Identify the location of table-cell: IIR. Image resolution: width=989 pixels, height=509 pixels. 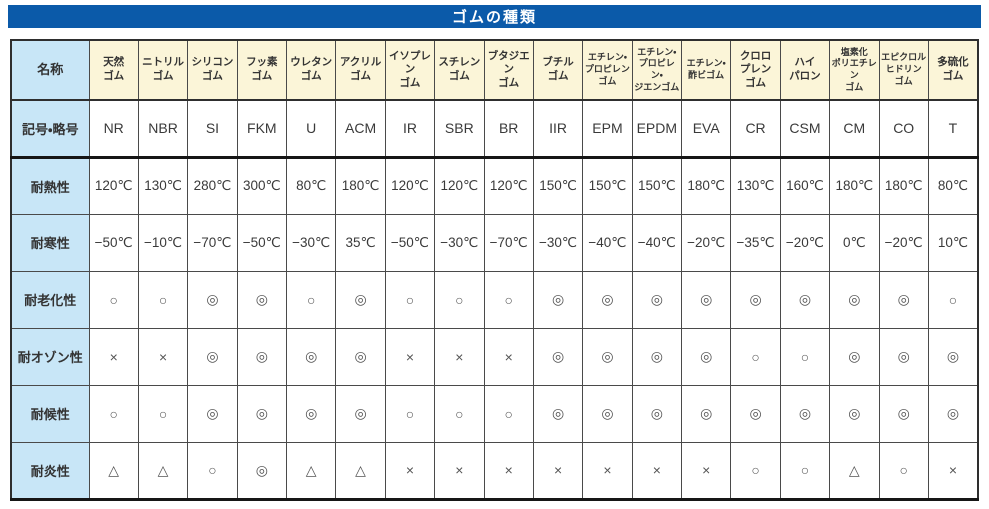
(558, 129).